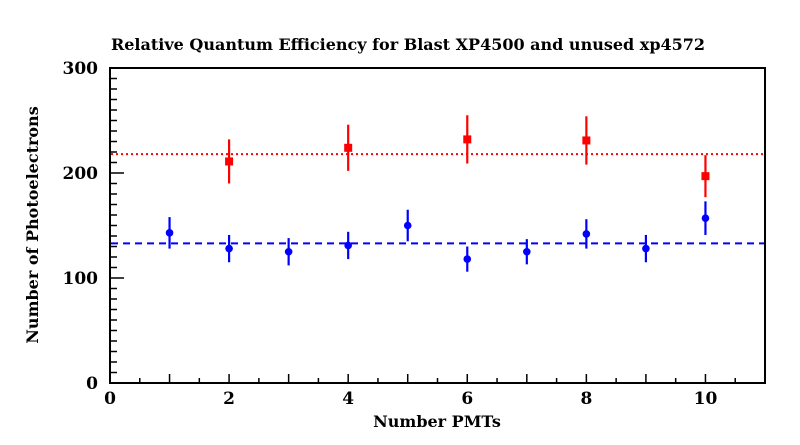  Describe the element at coordinates (81, 174) in the screenshot. I see `y-tick-label: 200` at that location.